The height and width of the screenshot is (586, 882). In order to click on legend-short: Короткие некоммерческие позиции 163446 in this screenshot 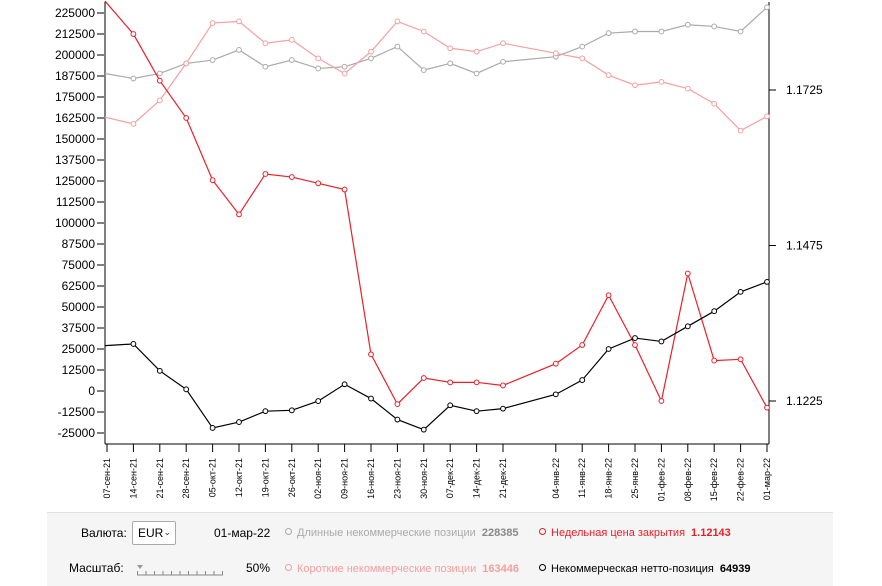, I will do `click(402, 569)`.